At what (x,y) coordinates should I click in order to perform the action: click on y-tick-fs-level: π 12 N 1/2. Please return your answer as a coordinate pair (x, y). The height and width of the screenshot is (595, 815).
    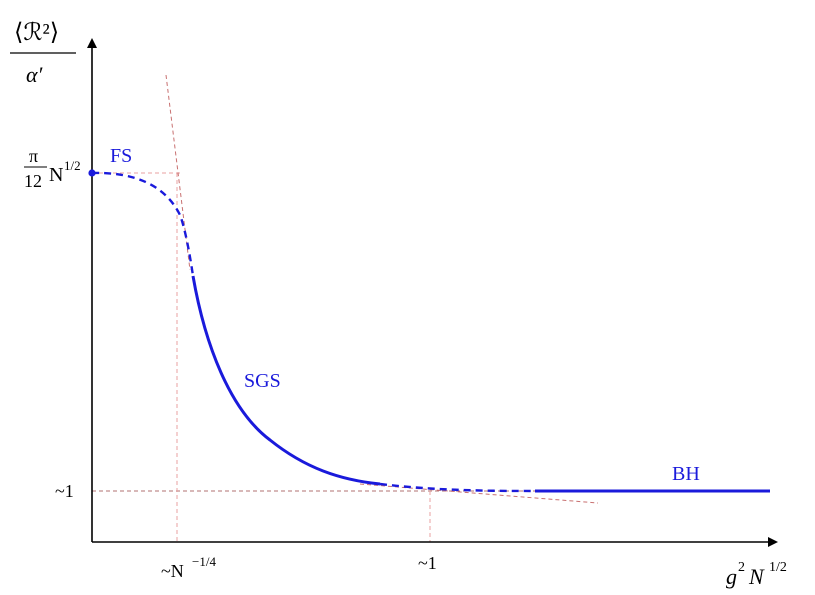
    Looking at the image, I should click on (52, 168).